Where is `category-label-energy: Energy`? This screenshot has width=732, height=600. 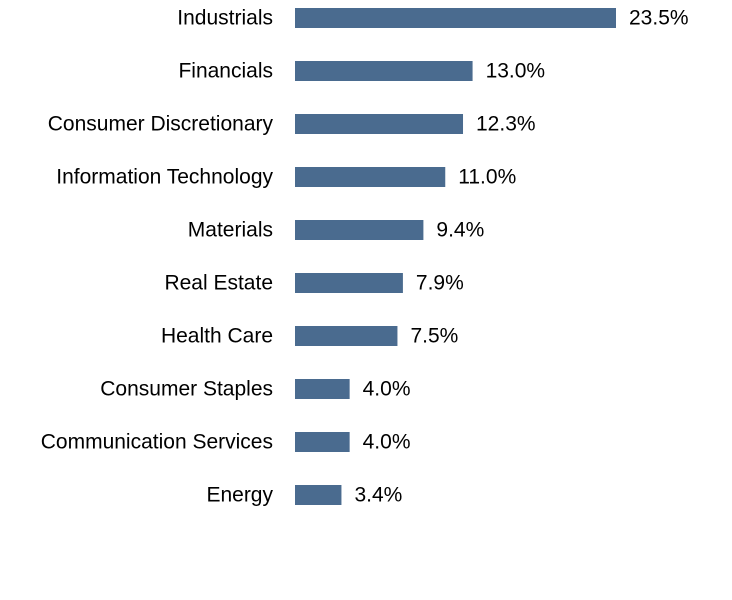 category-label-energy: Energy is located at coordinates (239, 495).